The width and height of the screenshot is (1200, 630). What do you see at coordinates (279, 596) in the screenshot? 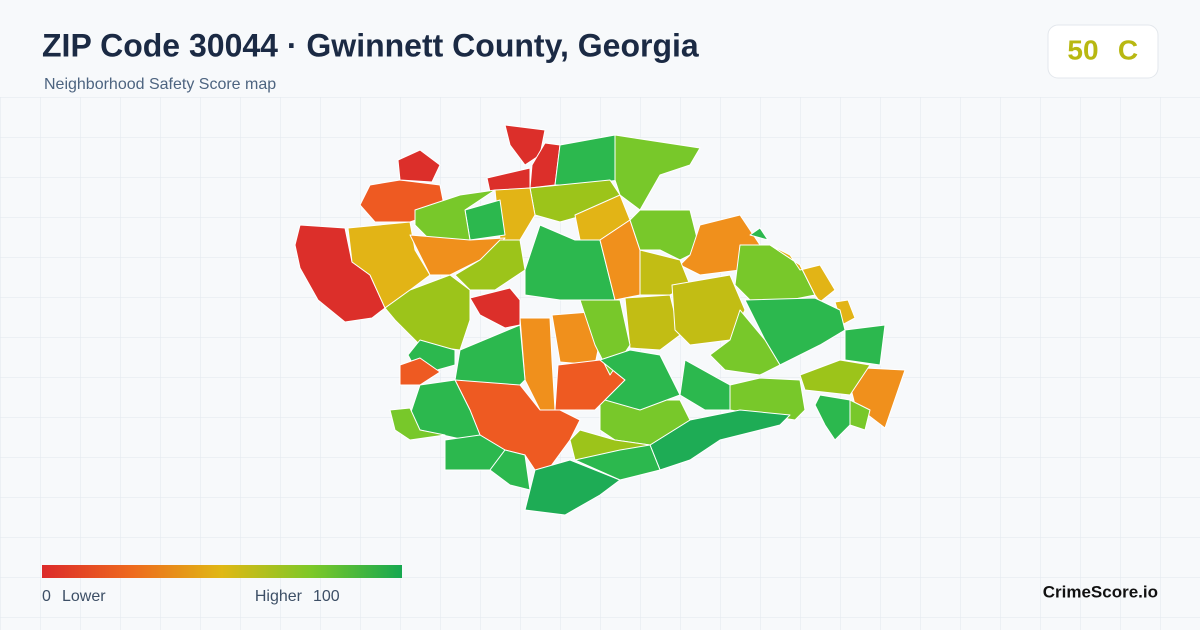
I see `legend-max-label: Higher` at bounding box center [279, 596].